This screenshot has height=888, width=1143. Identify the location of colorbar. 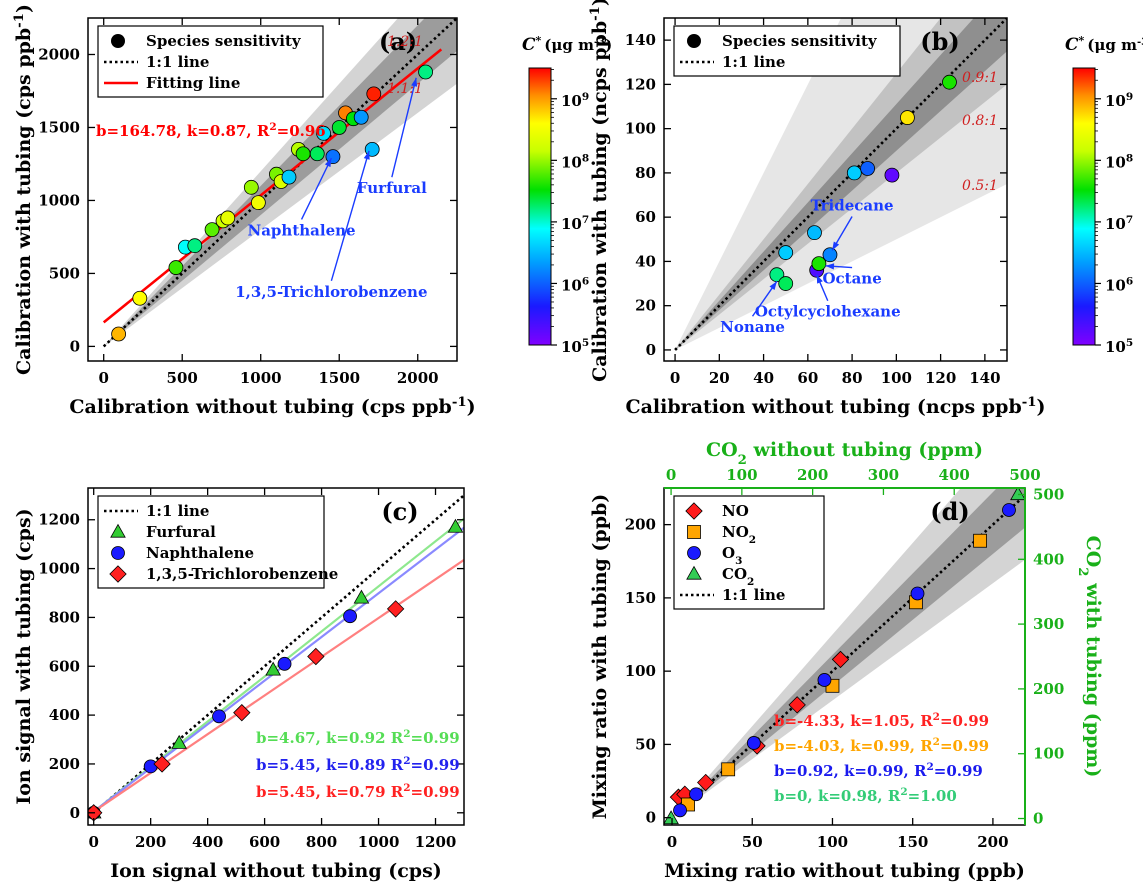
(540, 206).